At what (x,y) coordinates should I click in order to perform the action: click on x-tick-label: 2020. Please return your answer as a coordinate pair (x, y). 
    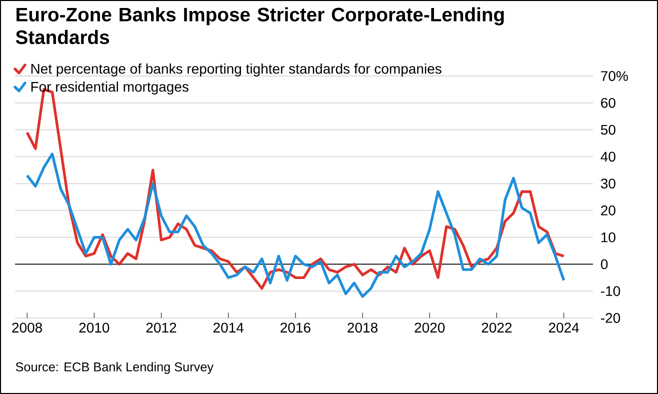
    Looking at the image, I should click on (429, 327).